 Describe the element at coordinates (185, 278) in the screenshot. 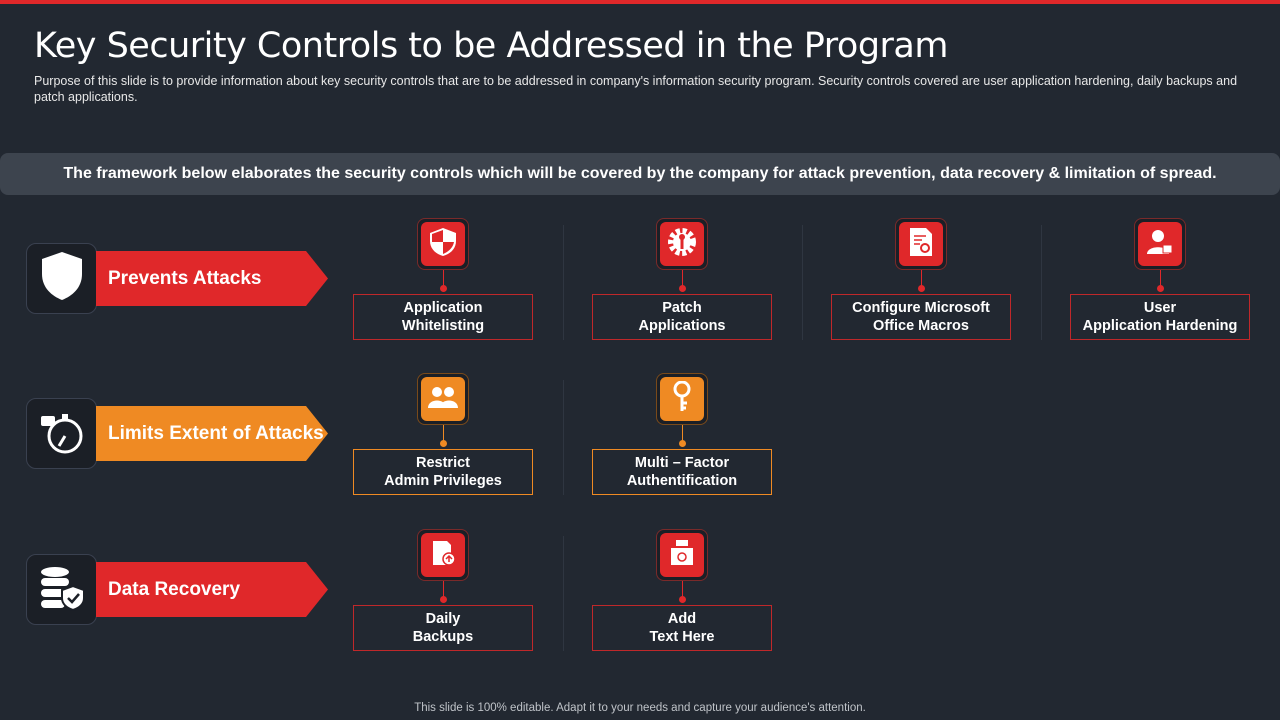

I see `row-label: Prevents Attacks` at that location.